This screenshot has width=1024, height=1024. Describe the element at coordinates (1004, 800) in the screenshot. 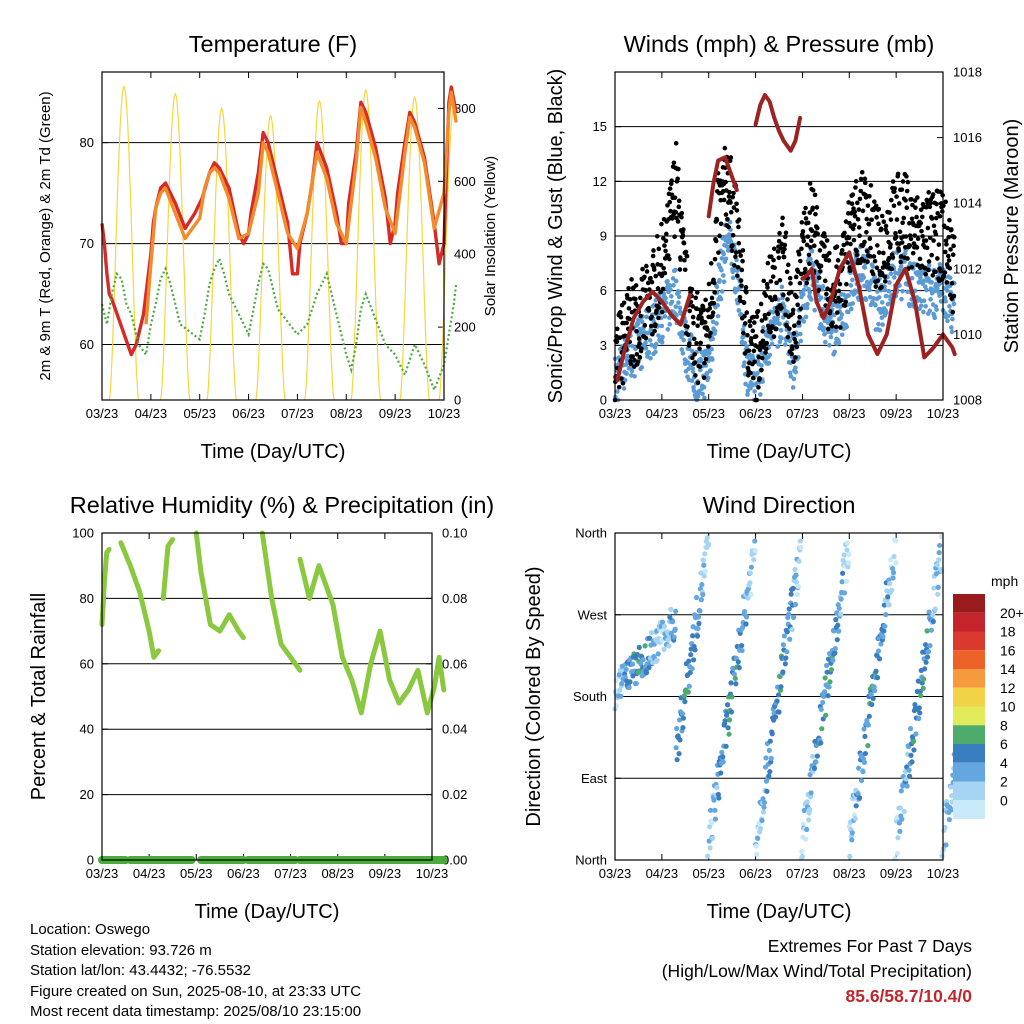

I see `colorbar-label: 0` at that location.